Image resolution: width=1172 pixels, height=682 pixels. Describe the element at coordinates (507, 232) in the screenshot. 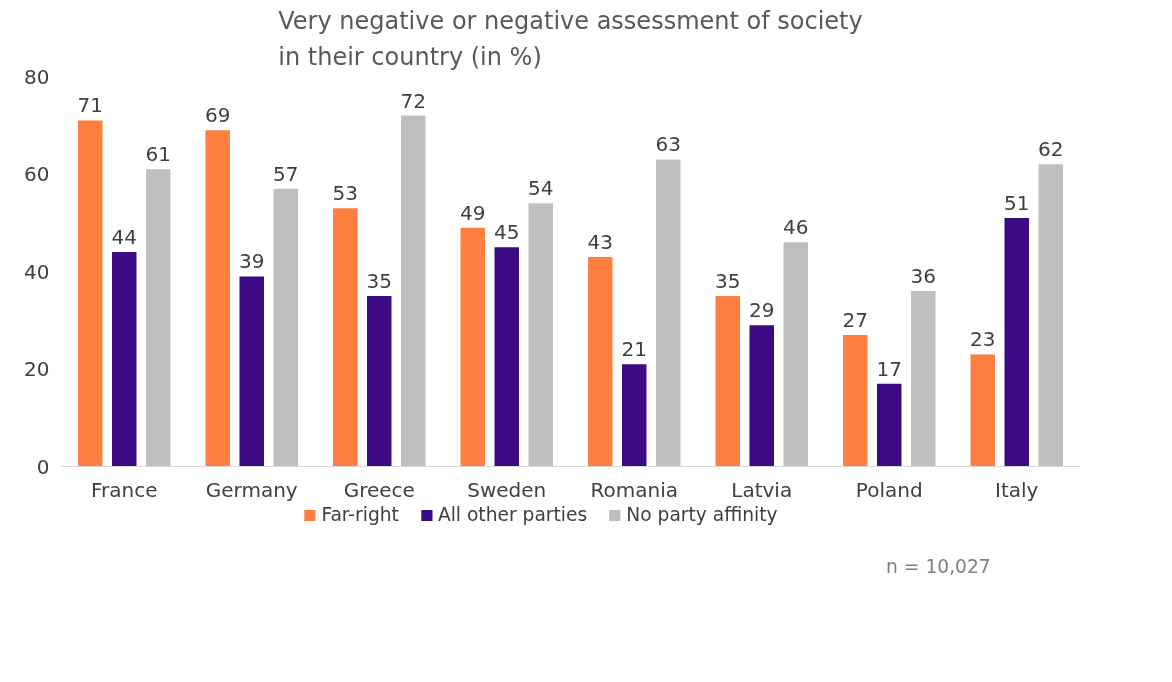

I see `data-label: 45` at that location.